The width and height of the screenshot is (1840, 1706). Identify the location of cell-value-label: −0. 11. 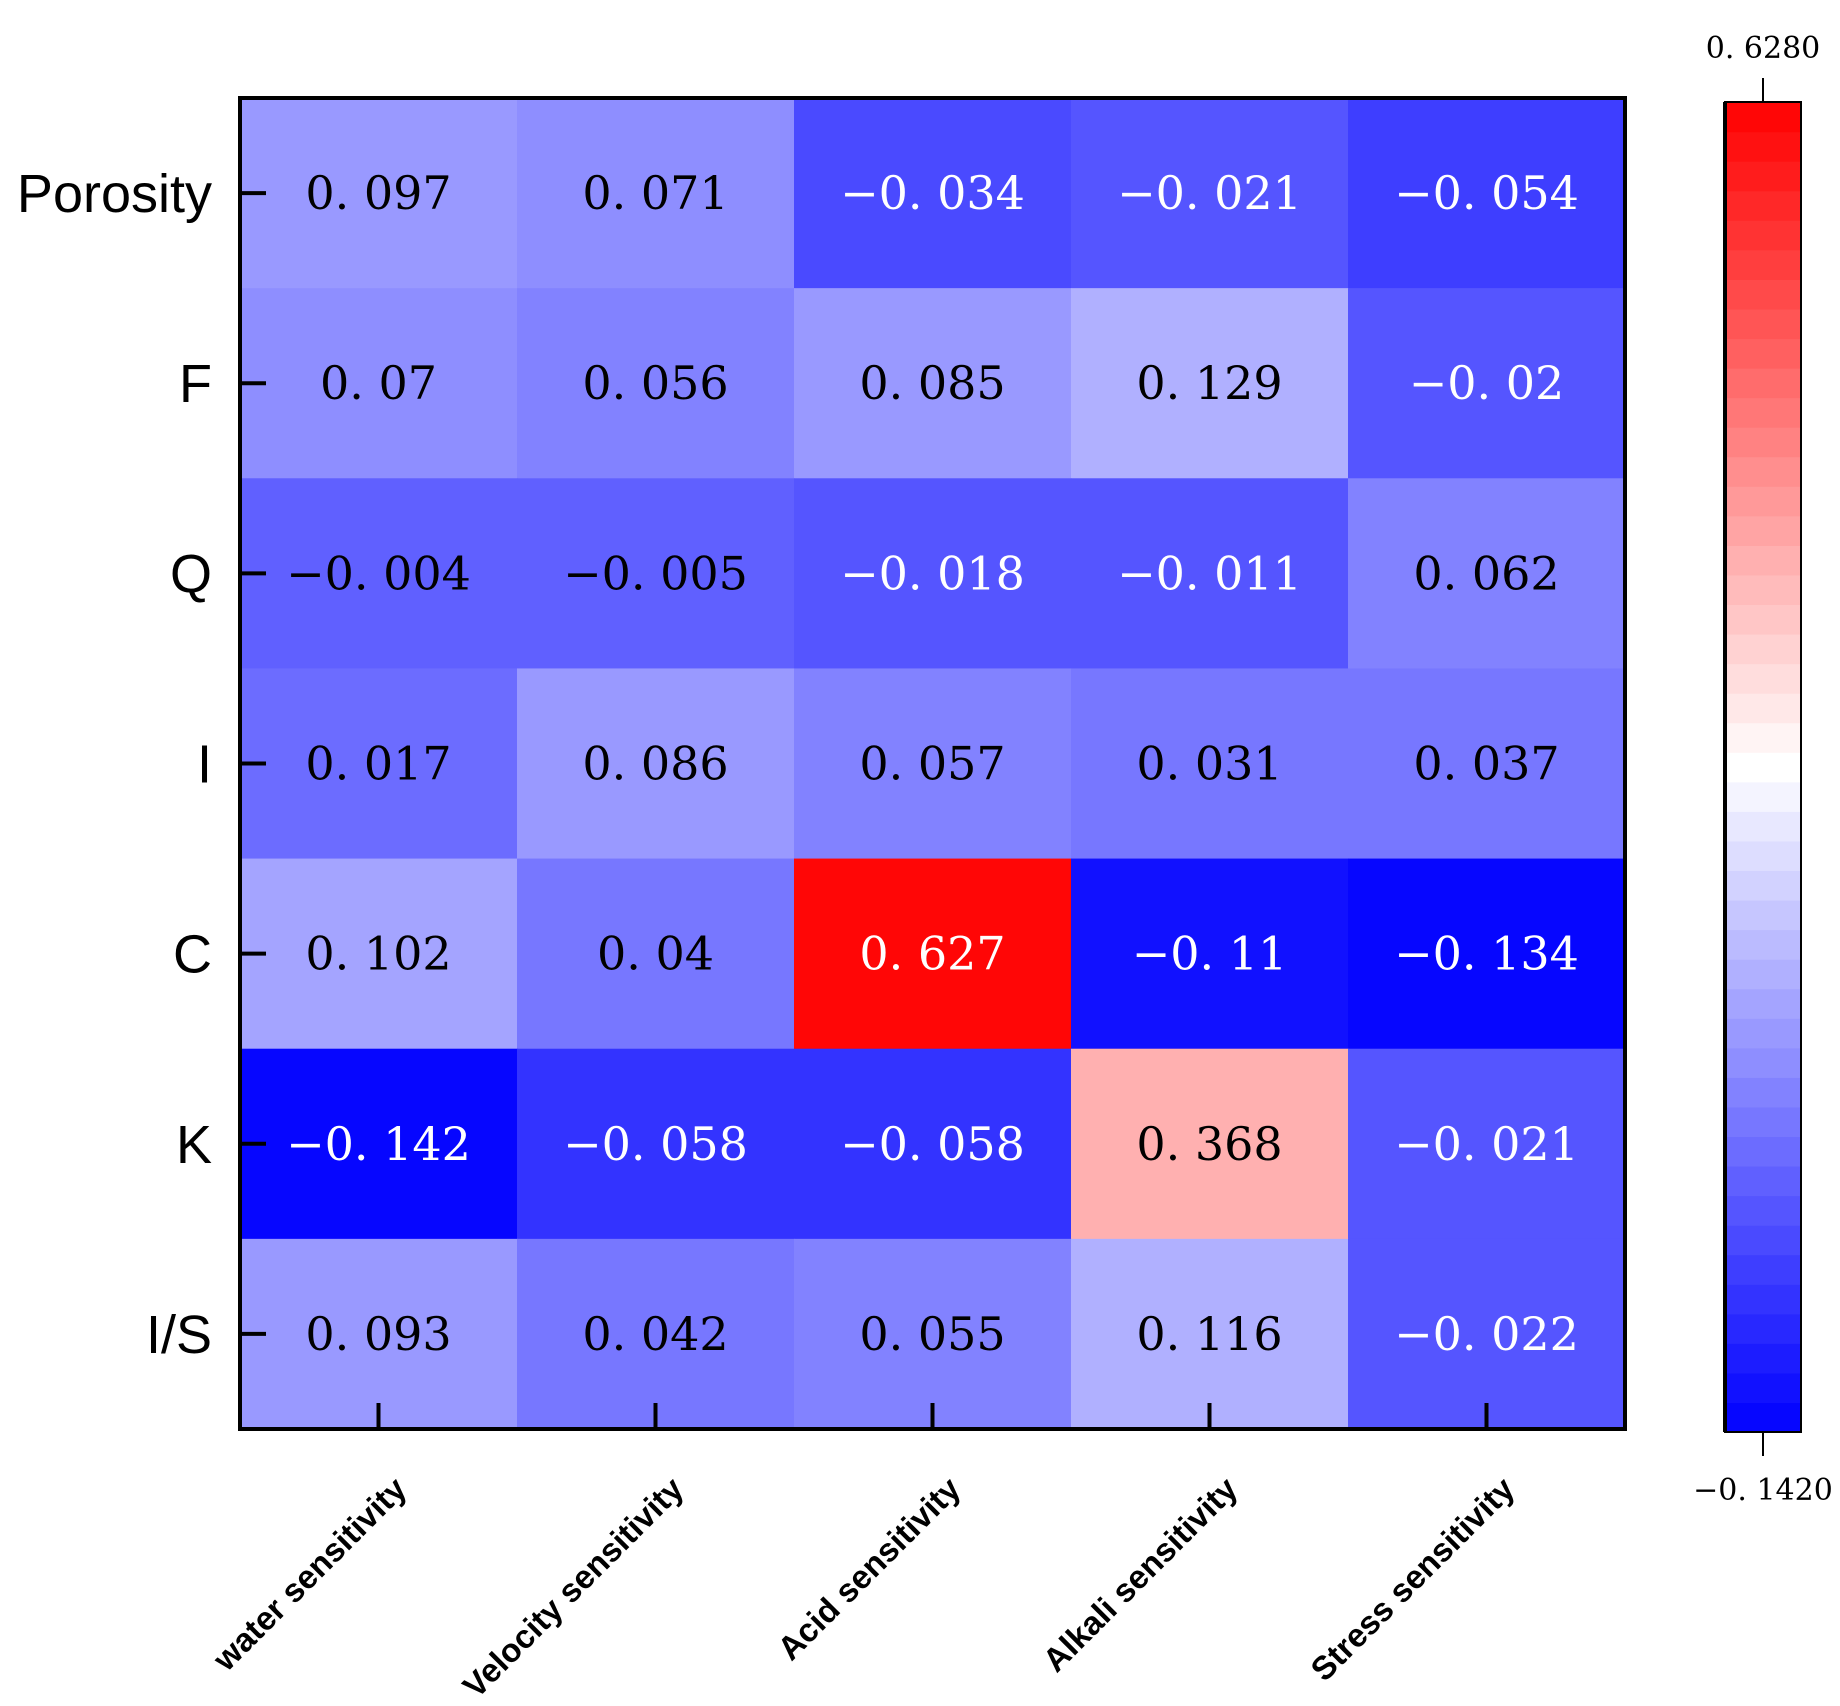
(1210, 954).